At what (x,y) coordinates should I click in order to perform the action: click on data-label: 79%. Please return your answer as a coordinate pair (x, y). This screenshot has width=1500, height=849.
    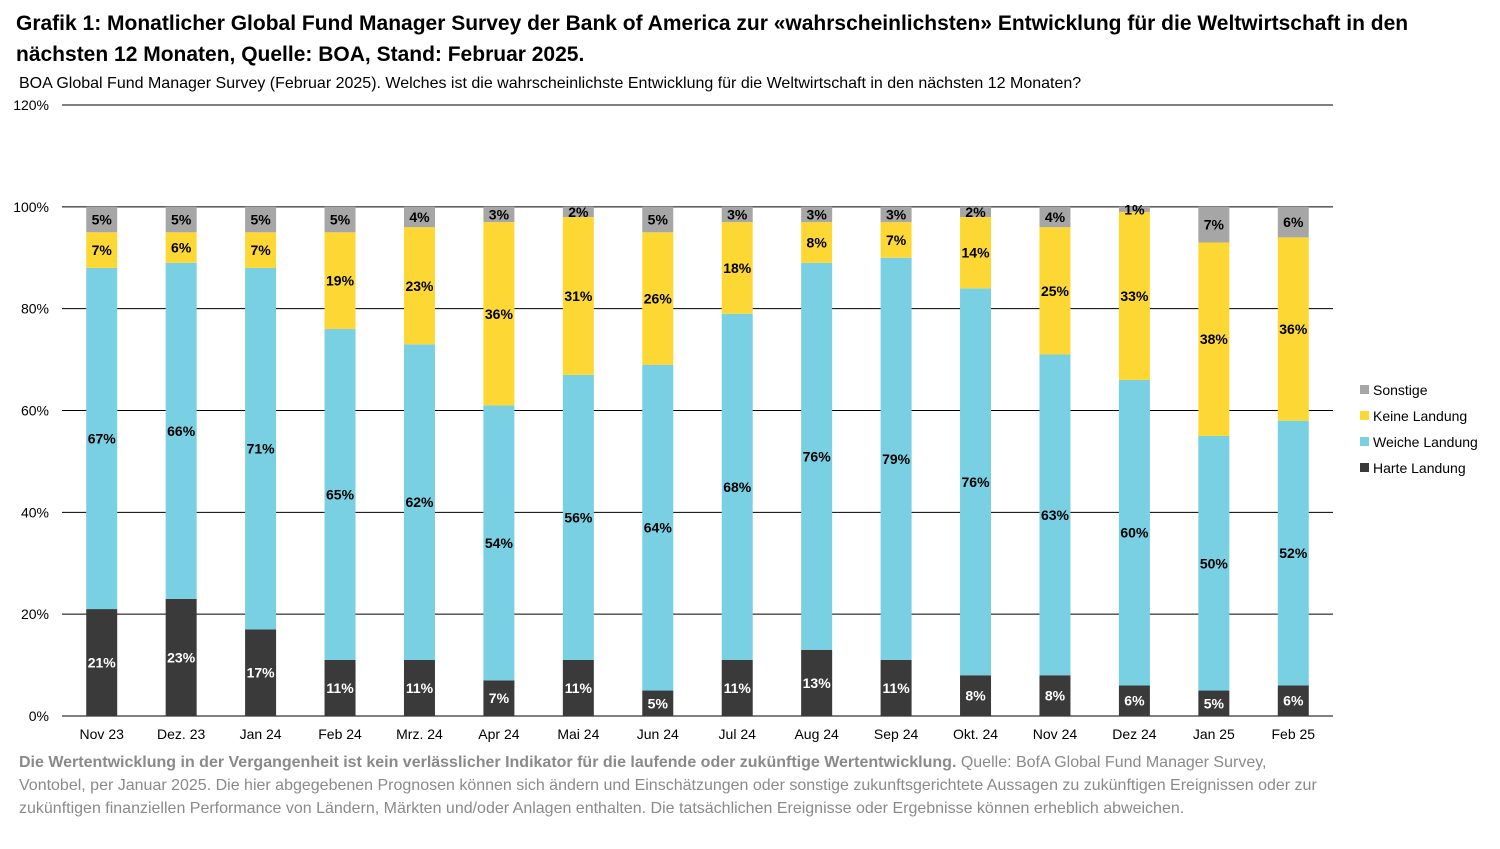
    Looking at the image, I should click on (896, 459).